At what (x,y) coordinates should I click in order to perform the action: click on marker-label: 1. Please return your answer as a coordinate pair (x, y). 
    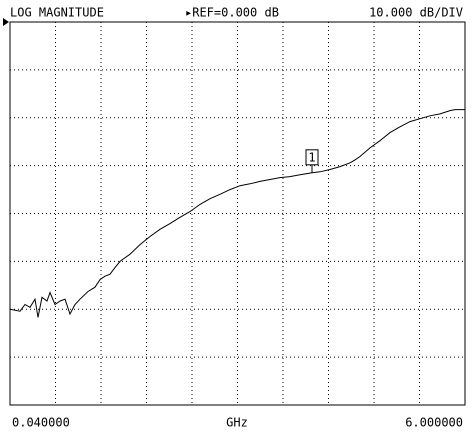
    Looking at the image, I should click on (311, 157).